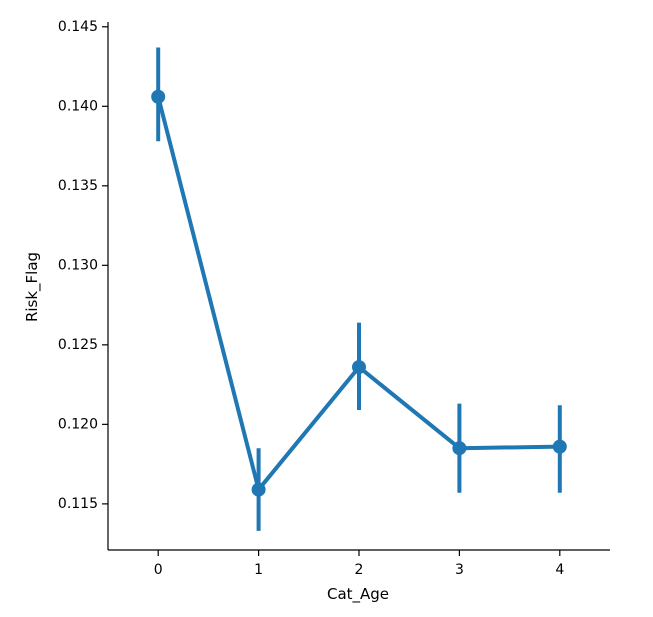 The width and height of the screenshot is (653, 617). Describe the element at coordinates (78, 27) in the screenshot. I see `y-tick-label: 0.145` at that location.